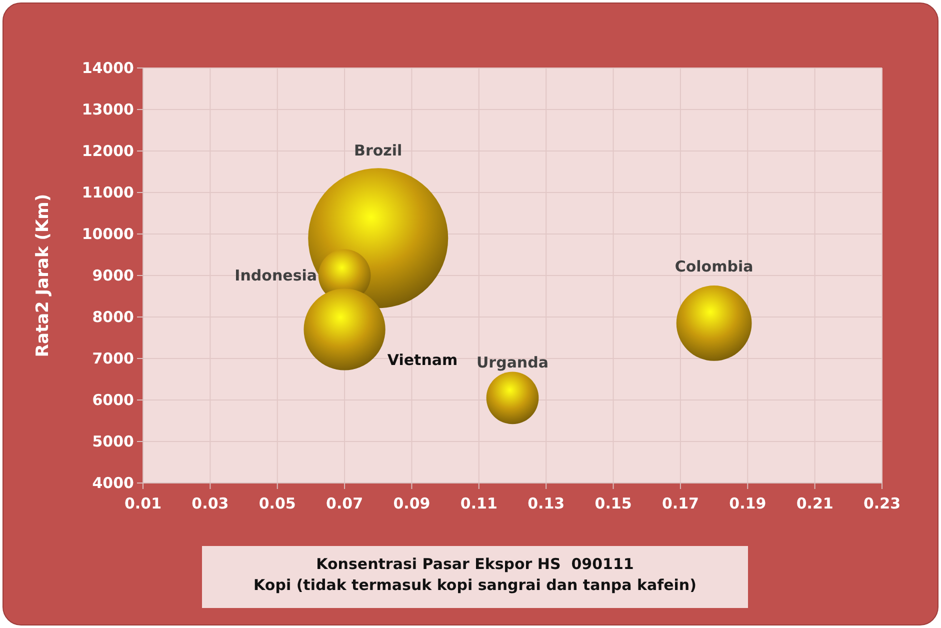 The width and height of the screenshot is (941, 628). I want to click on x-tick-label: 0.01, so click(143, 503).